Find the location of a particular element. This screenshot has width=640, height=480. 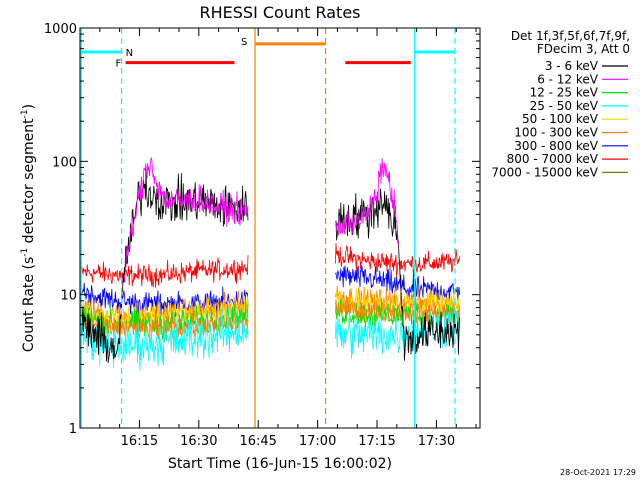

legend-label-4: 50 - 100 keV is located at coordinates (560, 119).